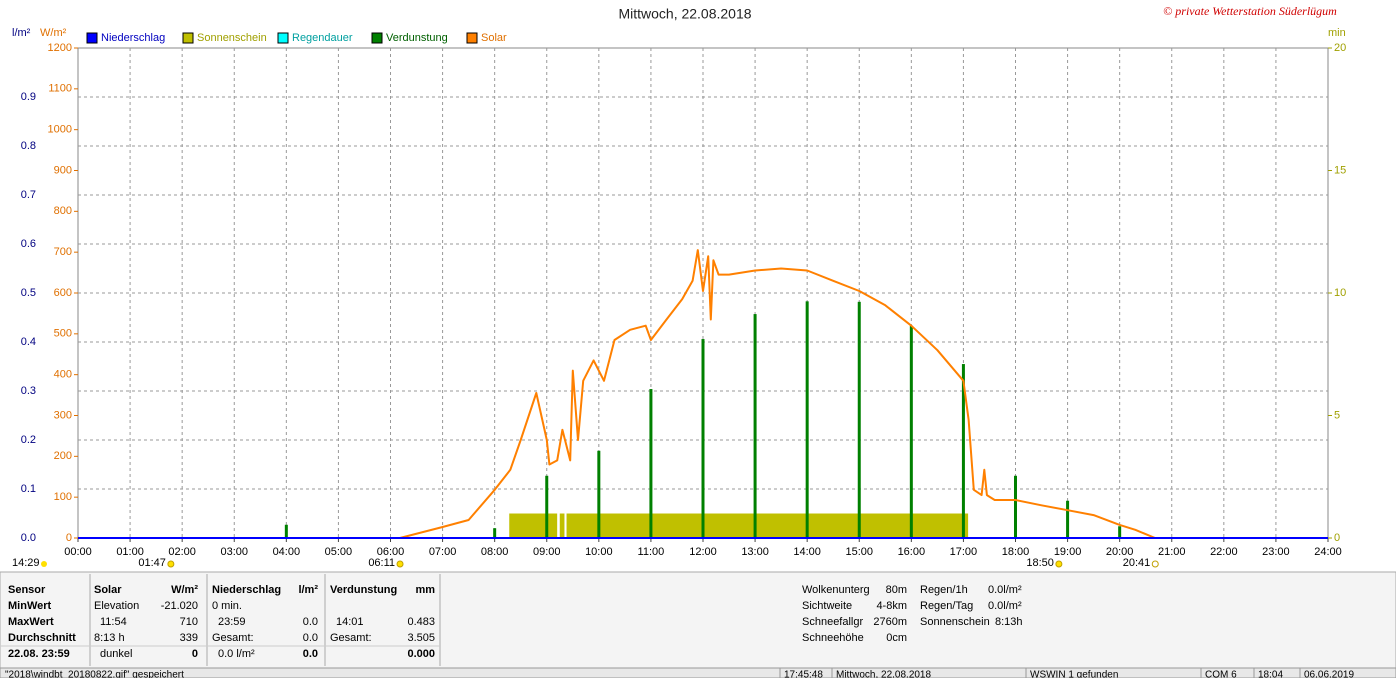 The image size is (1396, 678). What do you see at coordinates (1009, 622) in the screenshot?
I see `table-cell: 8:13h` at bounding box center [1009, 622].